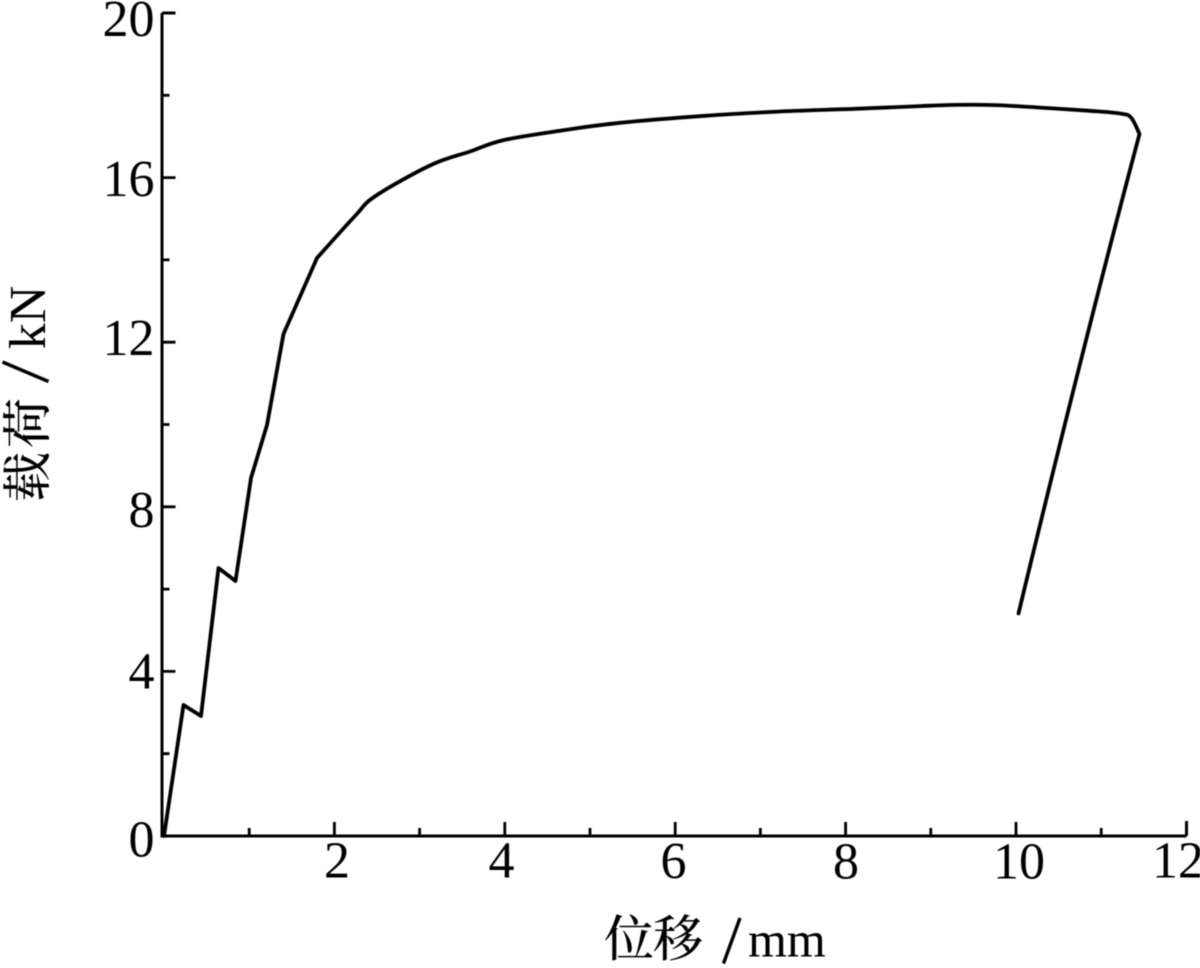 This screenshot has height=968, width=1200. I want to click on svg-text: 20, so click(129, 24).